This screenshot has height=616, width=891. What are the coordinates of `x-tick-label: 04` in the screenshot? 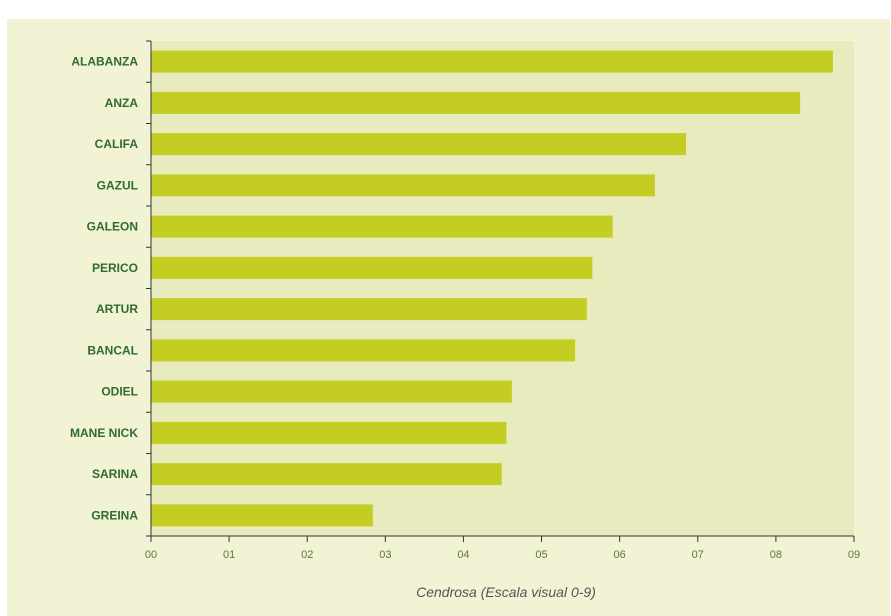 It's located at (463, 555).